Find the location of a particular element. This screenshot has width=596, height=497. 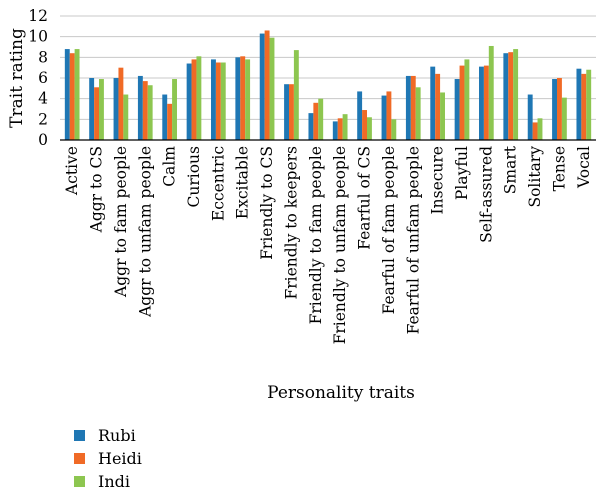

bar-rubi-active is located at coordinates (67, 94).